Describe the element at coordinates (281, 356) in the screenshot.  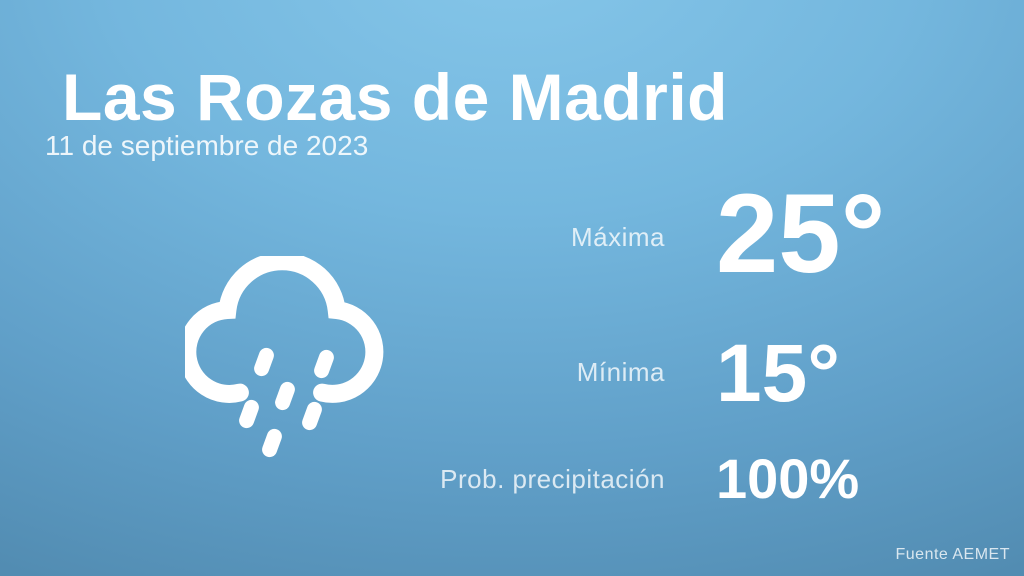
I see `cloud-rain-icon` at that location.